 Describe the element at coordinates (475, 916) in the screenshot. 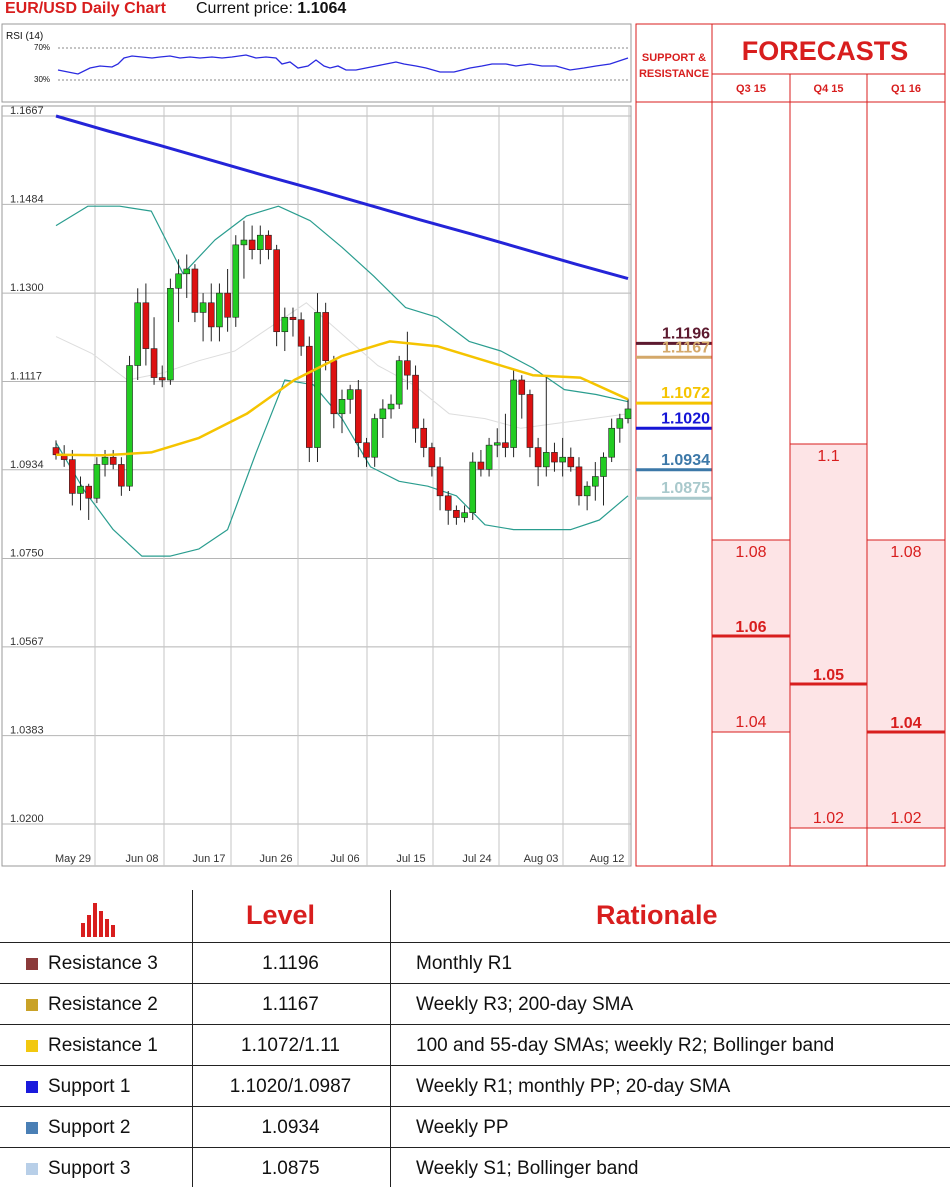

I see `table-header: Level Rationale` at that location.